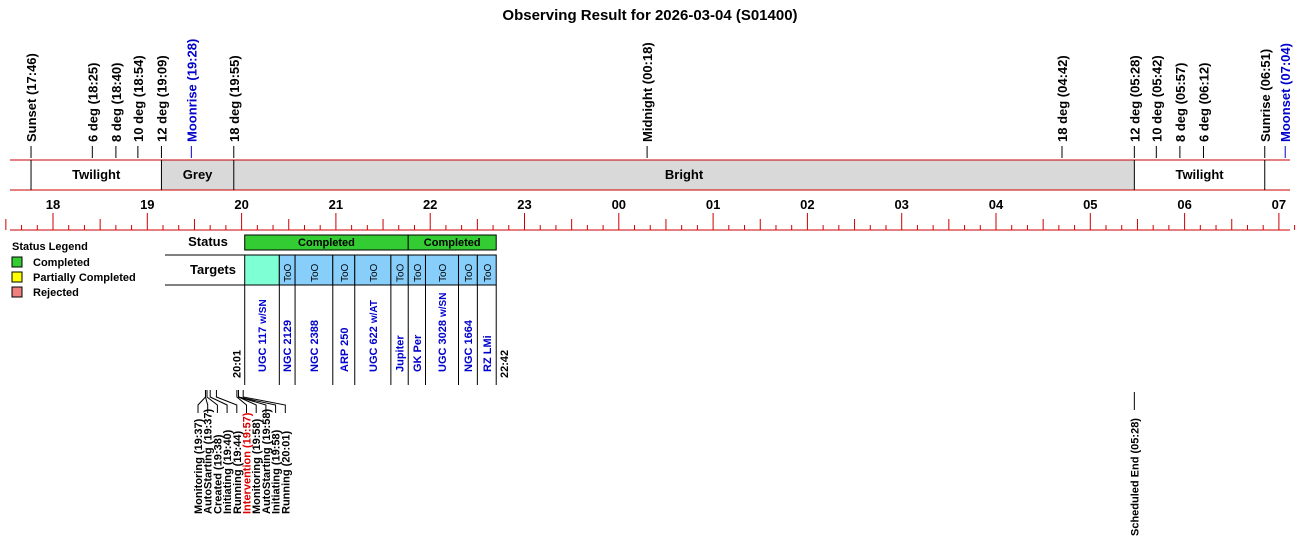  What do you see at coordinates (277, 471) in the screenshot?
I see `log-event-label: Initiating (19:58)` at bounding box center [277, 471].